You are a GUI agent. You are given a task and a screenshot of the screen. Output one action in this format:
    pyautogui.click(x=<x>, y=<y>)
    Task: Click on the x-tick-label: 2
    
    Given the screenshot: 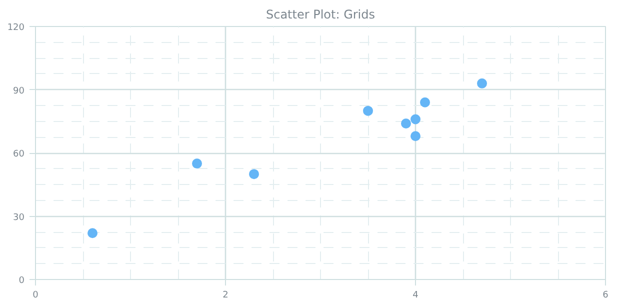 What is the action you would take?
    pyautogui.click(x=225, y=295)
    